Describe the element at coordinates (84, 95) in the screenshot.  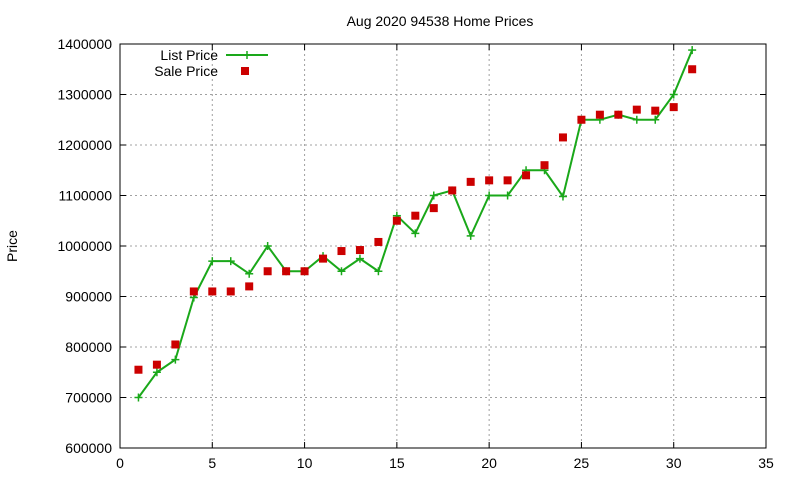
I see `y-tick-label: 1300000` at that location.